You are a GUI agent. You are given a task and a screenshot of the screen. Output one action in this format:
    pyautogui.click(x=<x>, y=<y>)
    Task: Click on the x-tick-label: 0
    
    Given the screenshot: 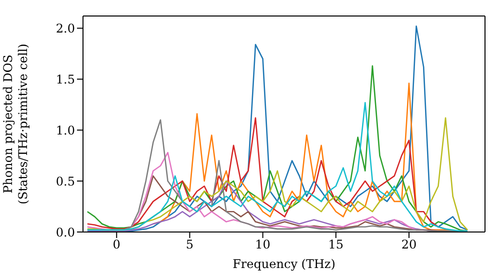 What is the action you would take?
    pyautogui.click(x=116, y=245)
    